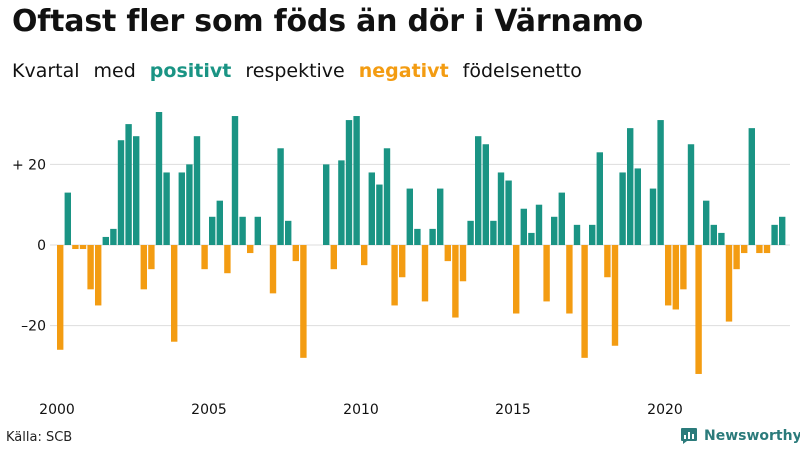  What do you see at coordinates (209, 410) in the screenshot?
I see `x-tick-label: 2005` at bounding box center [209, 410].